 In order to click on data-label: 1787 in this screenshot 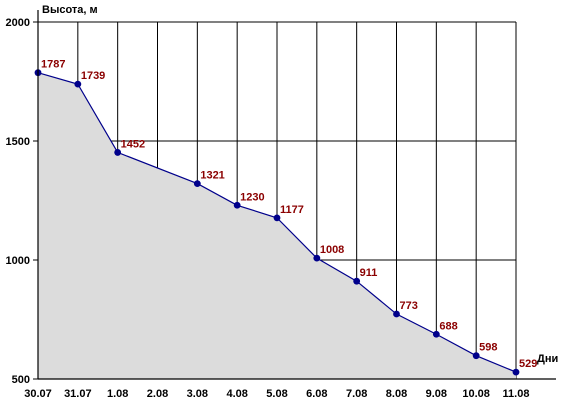, I will do `click(53, 65)`.